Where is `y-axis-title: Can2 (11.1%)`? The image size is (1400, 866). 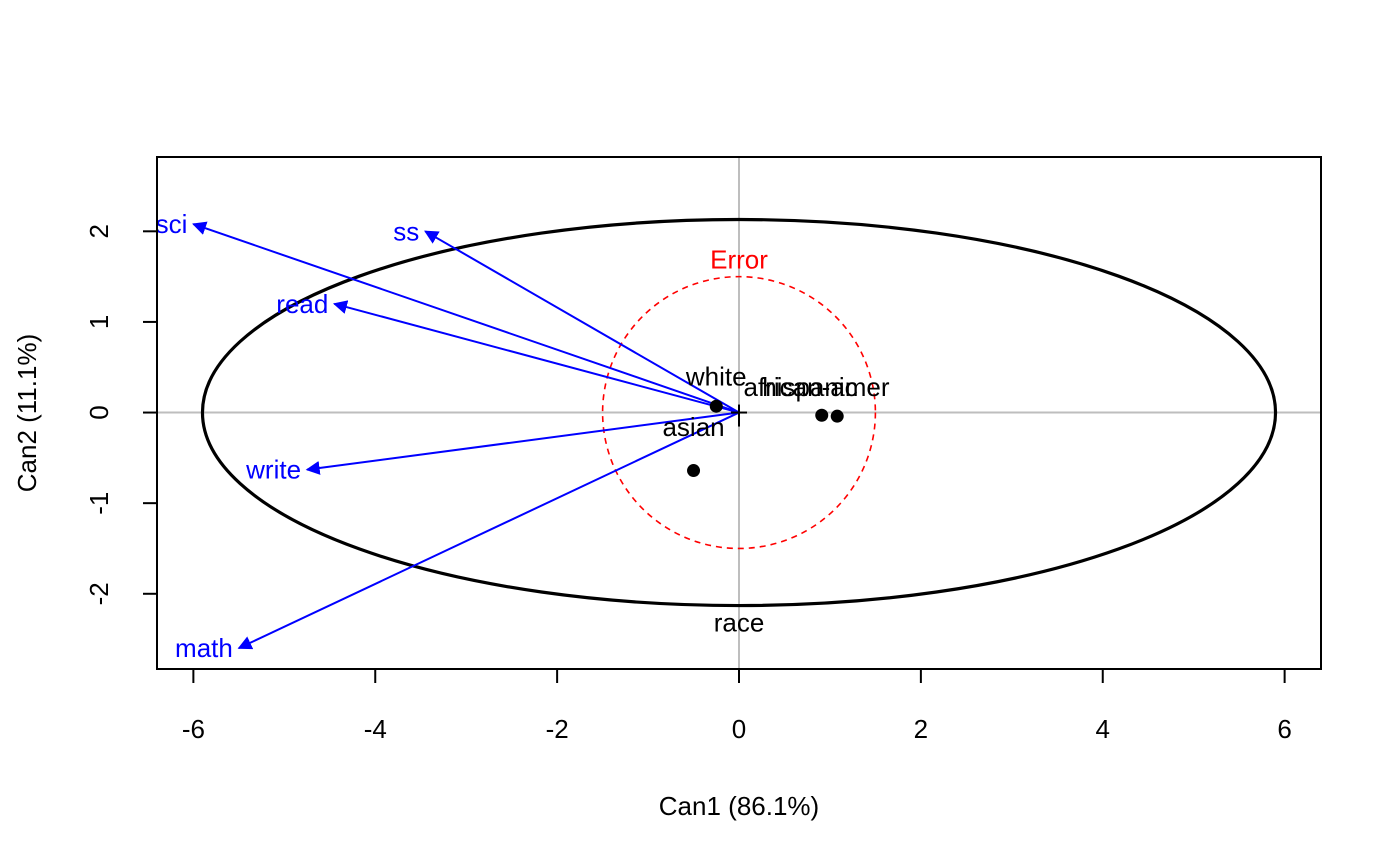
y-axis-title: Can2 (11.1%) is located at coordinates (27, 413).